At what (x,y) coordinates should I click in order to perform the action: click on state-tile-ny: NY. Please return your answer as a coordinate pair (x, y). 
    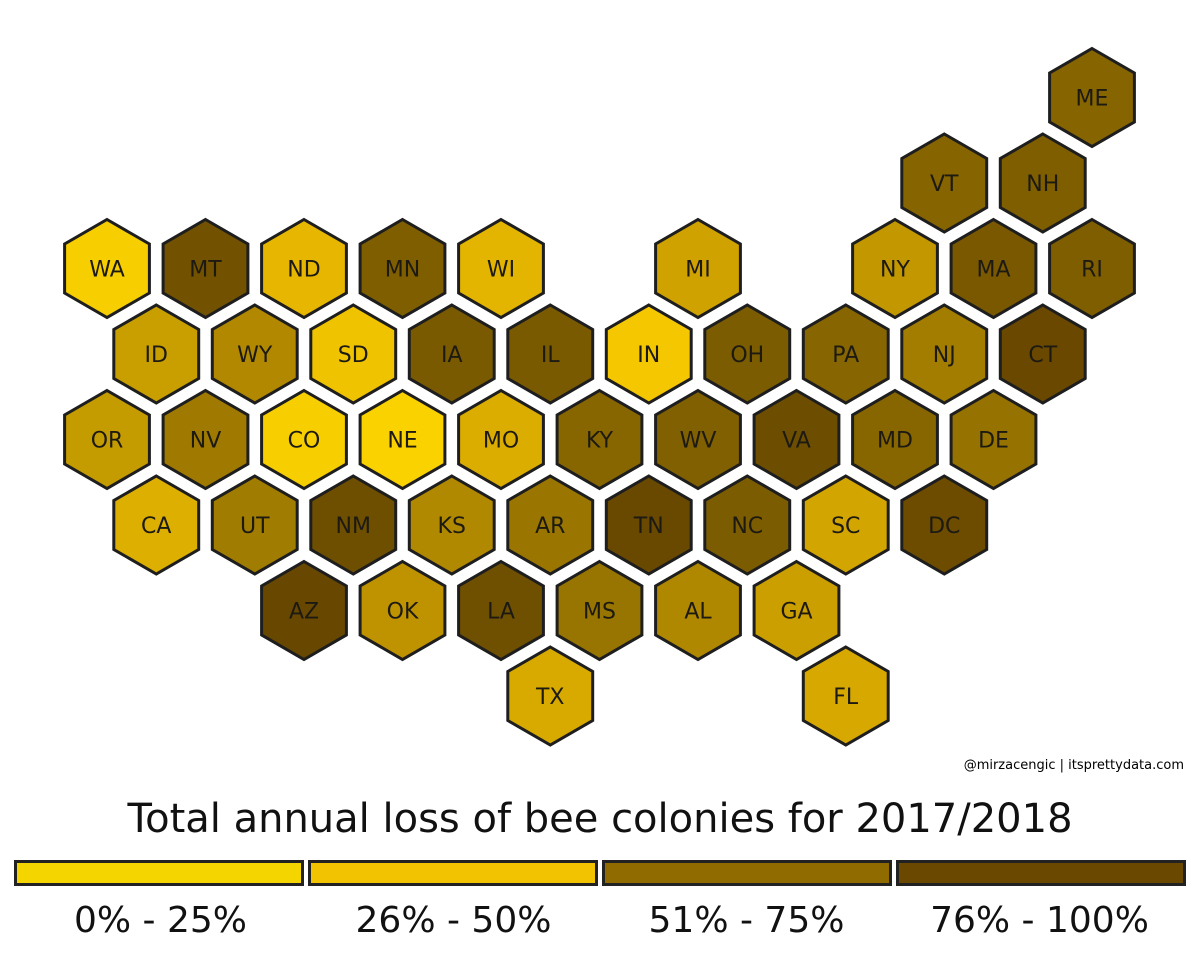
    Looking at the image, I should click on (895, 268).